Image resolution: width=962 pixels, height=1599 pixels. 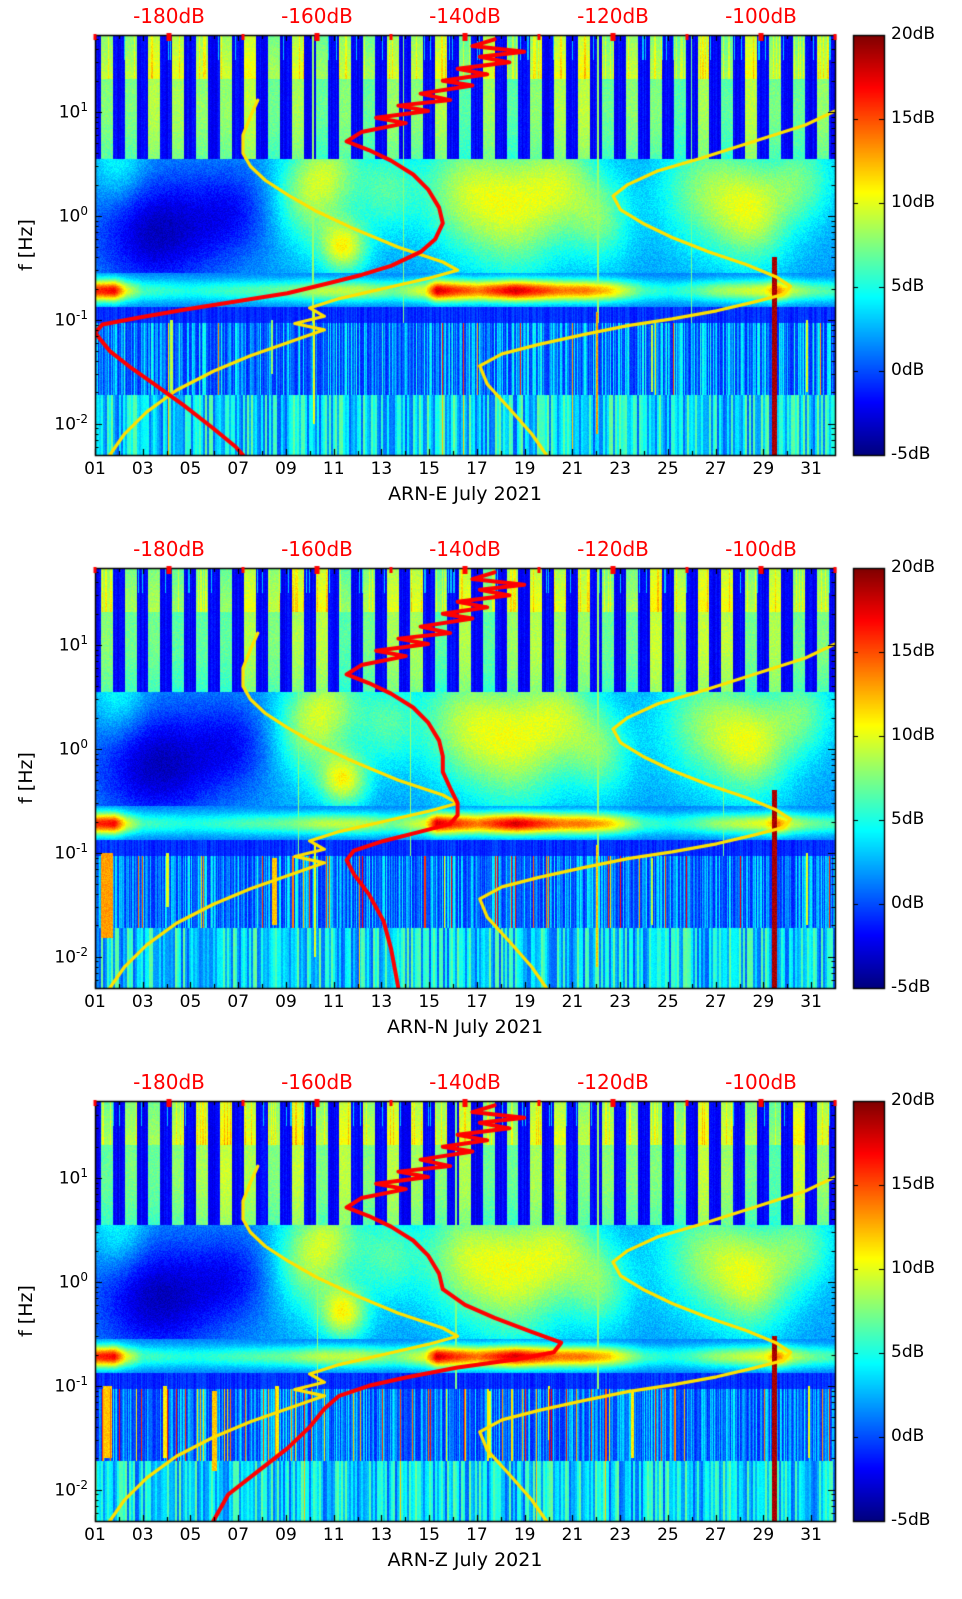 I want to click on x-axis-title: ARN-E July 2021, so click(x=465, y=494).